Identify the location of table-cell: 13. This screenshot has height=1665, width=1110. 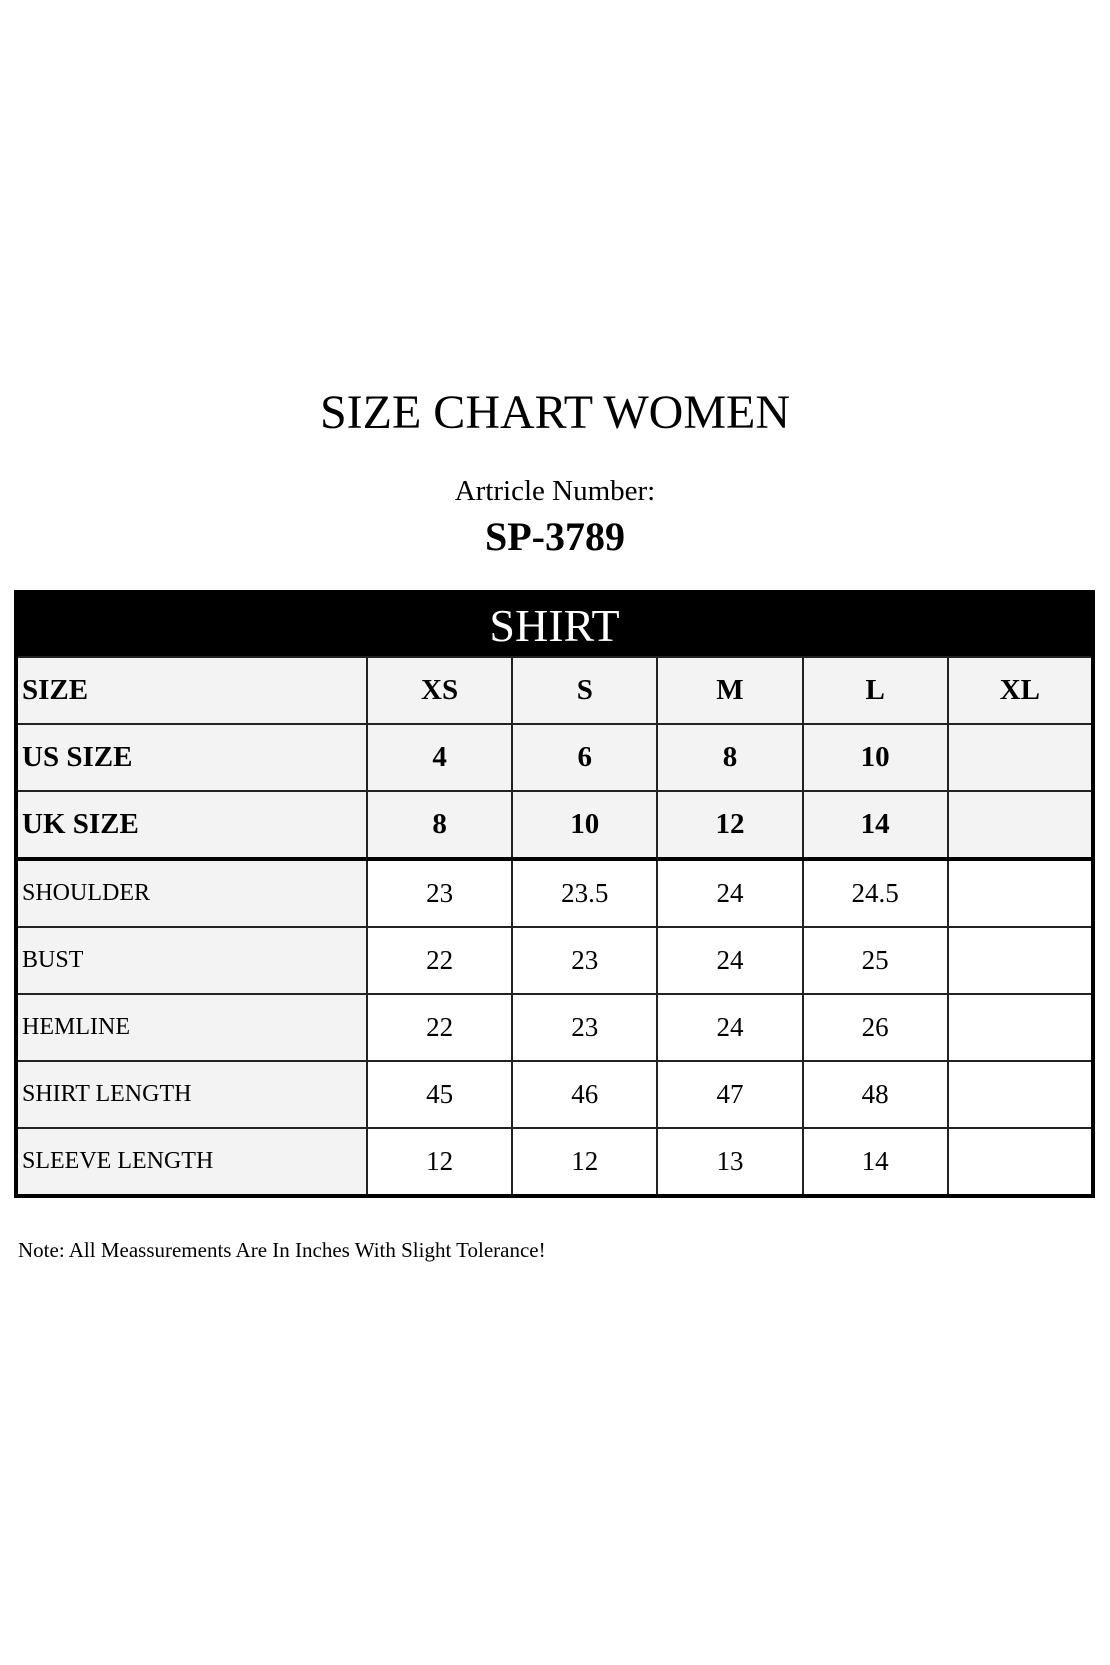
(730, 1162).